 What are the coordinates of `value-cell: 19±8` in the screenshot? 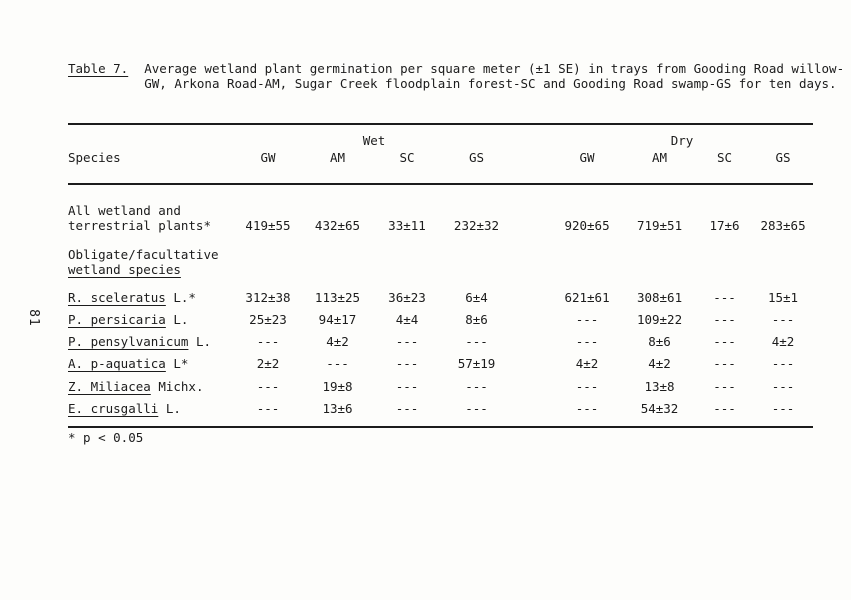 It's located at (337, 386).